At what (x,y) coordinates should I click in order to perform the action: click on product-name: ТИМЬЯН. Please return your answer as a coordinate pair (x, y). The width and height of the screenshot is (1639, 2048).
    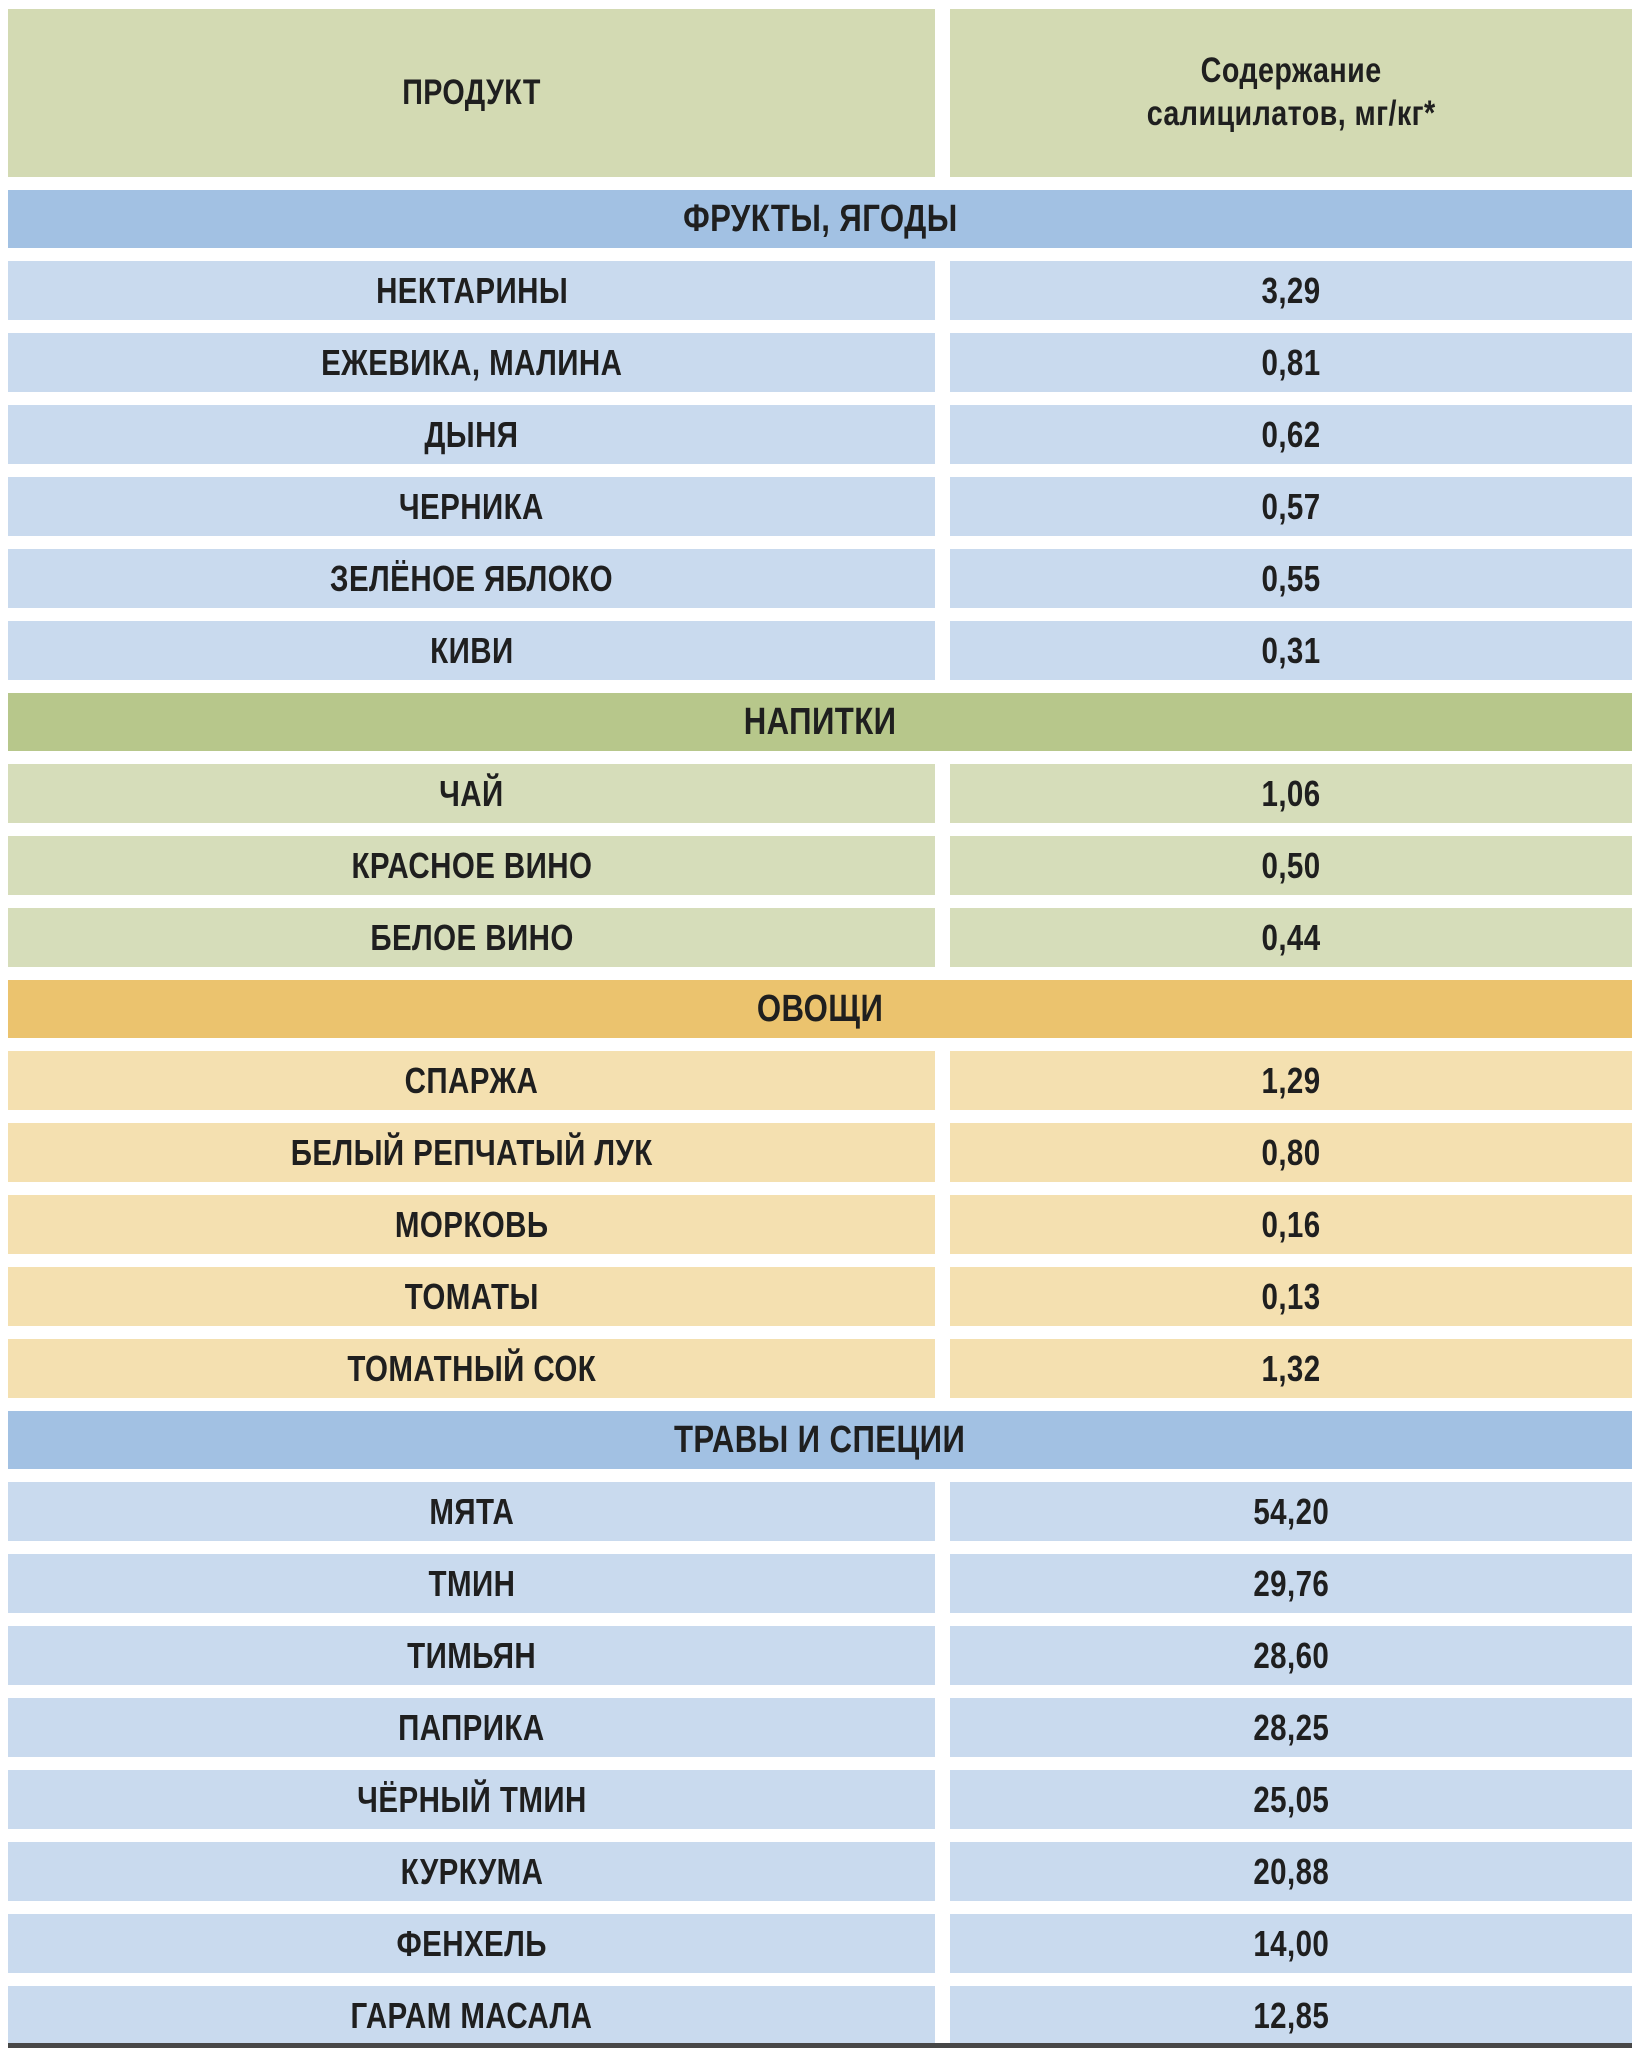
    Looking at the image, I should click on (472, 1655).